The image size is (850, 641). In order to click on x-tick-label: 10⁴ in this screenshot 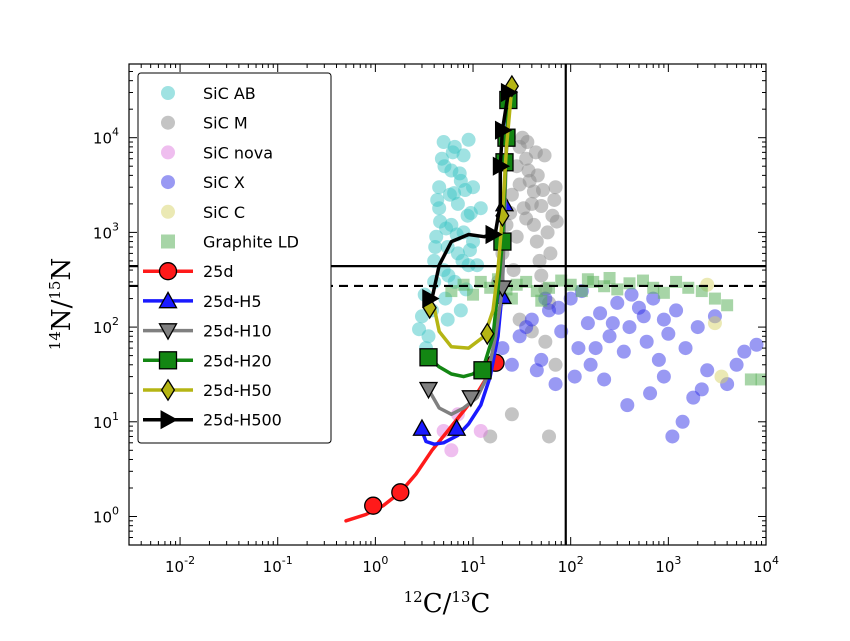, I will do `click(766, 565)`.